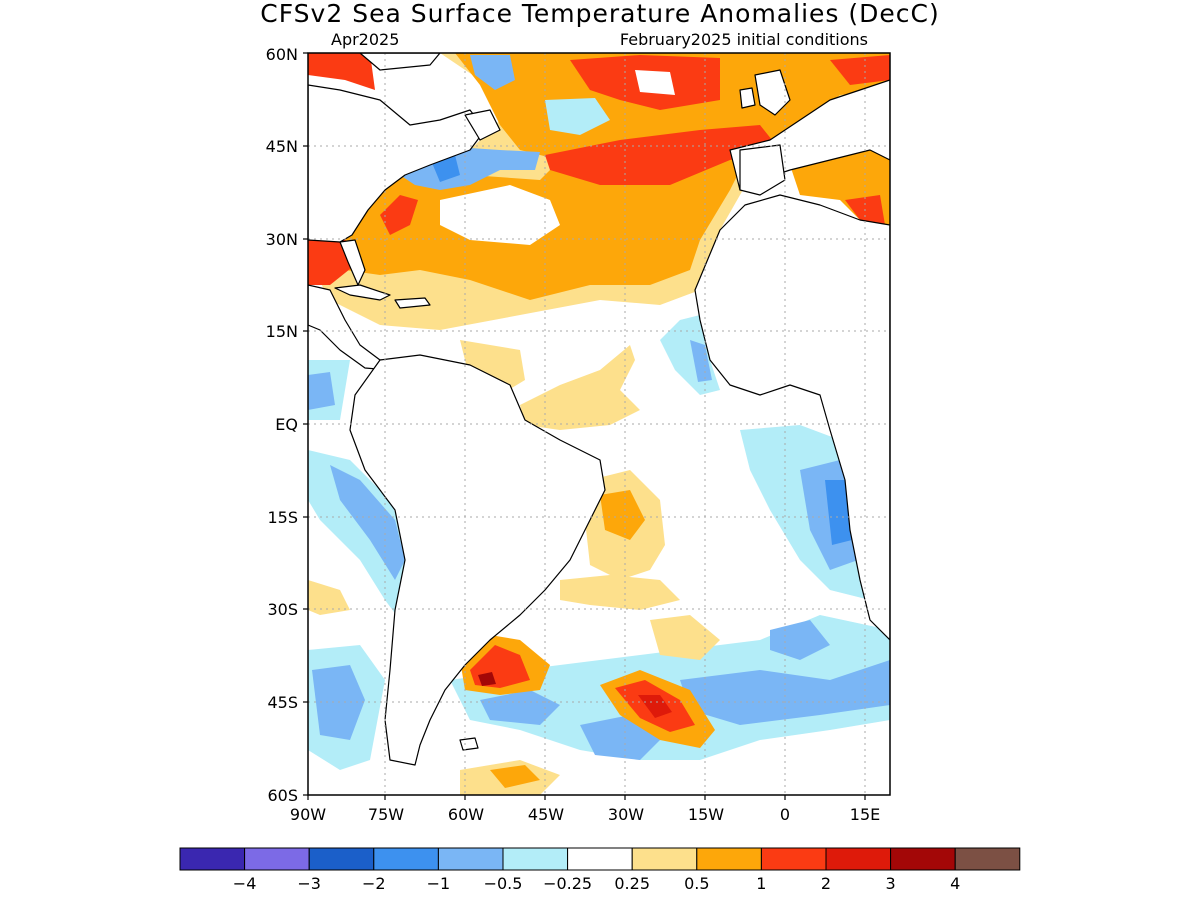  Describe the element at coordinates (662, 155) in the screenshot. I see `anomaly-north-atlantic-strong-warm` at that location.